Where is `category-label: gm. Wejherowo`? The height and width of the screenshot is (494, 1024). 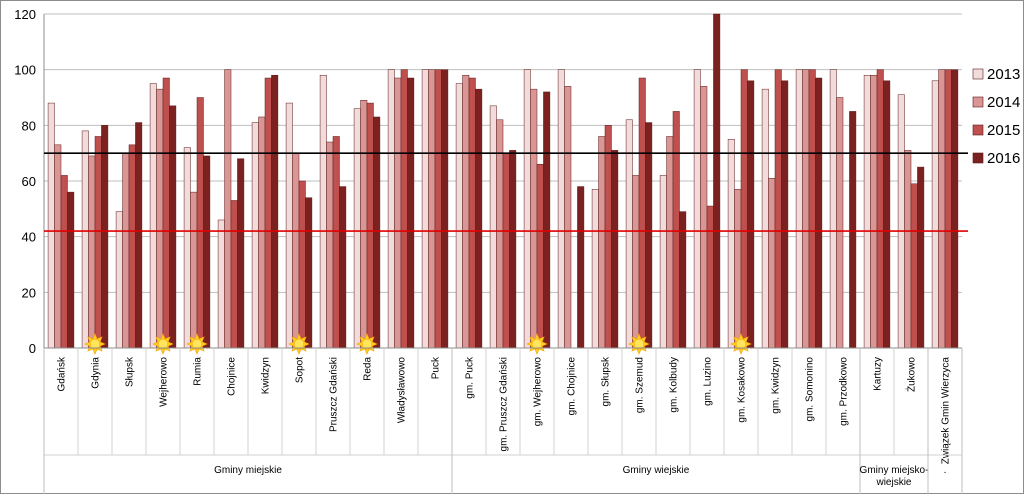
category-label: gm. Wejherowo is located at coordinates (538, 392).